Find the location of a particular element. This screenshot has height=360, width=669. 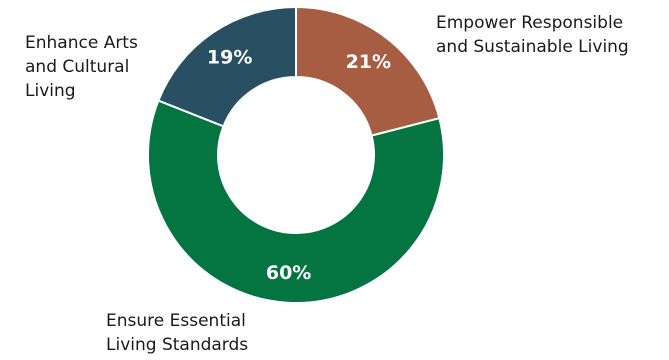

slice-label-ensure-essential: Ensure Essential Living Standards is located at coordinates (177, 333).